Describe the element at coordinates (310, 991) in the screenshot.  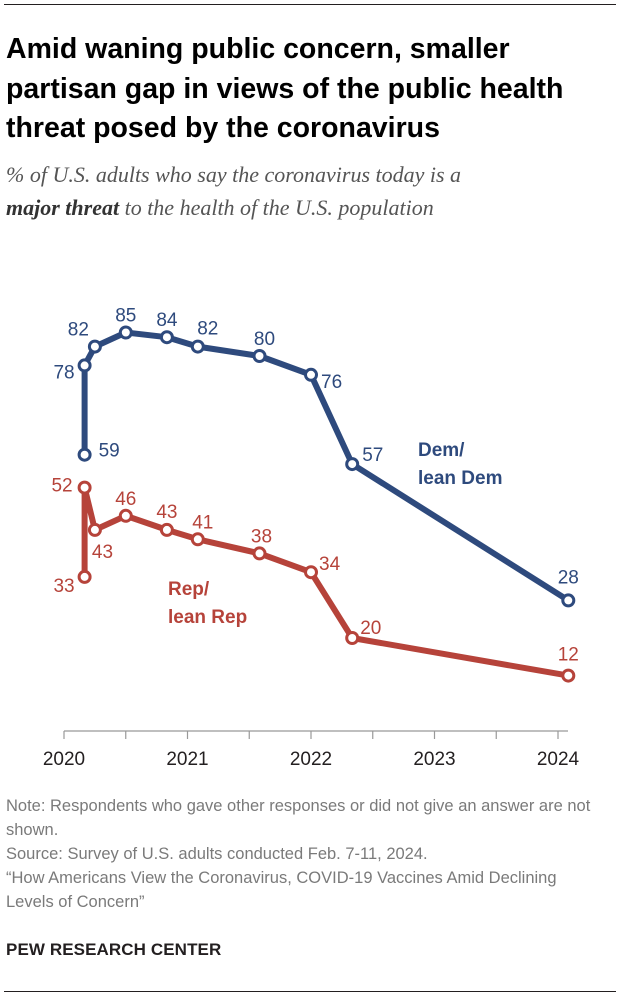
I see `bottom-rule` at that location.